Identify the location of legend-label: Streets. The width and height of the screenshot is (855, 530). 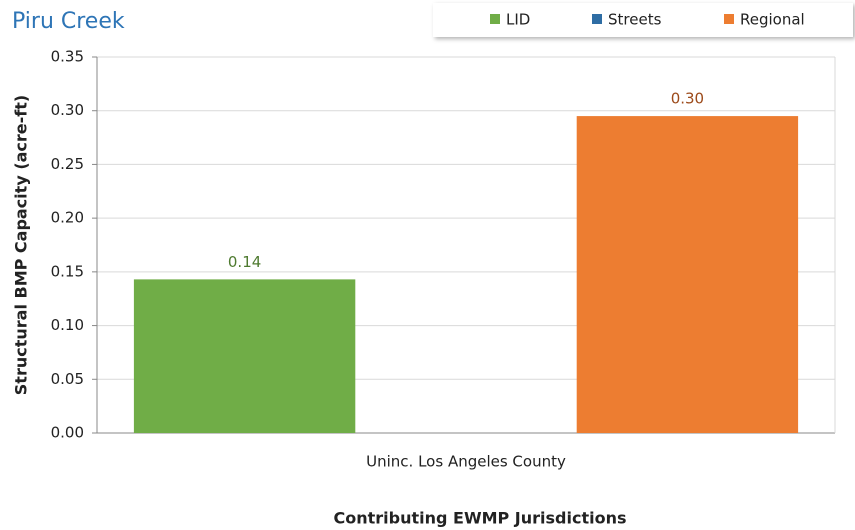
(635, 20).